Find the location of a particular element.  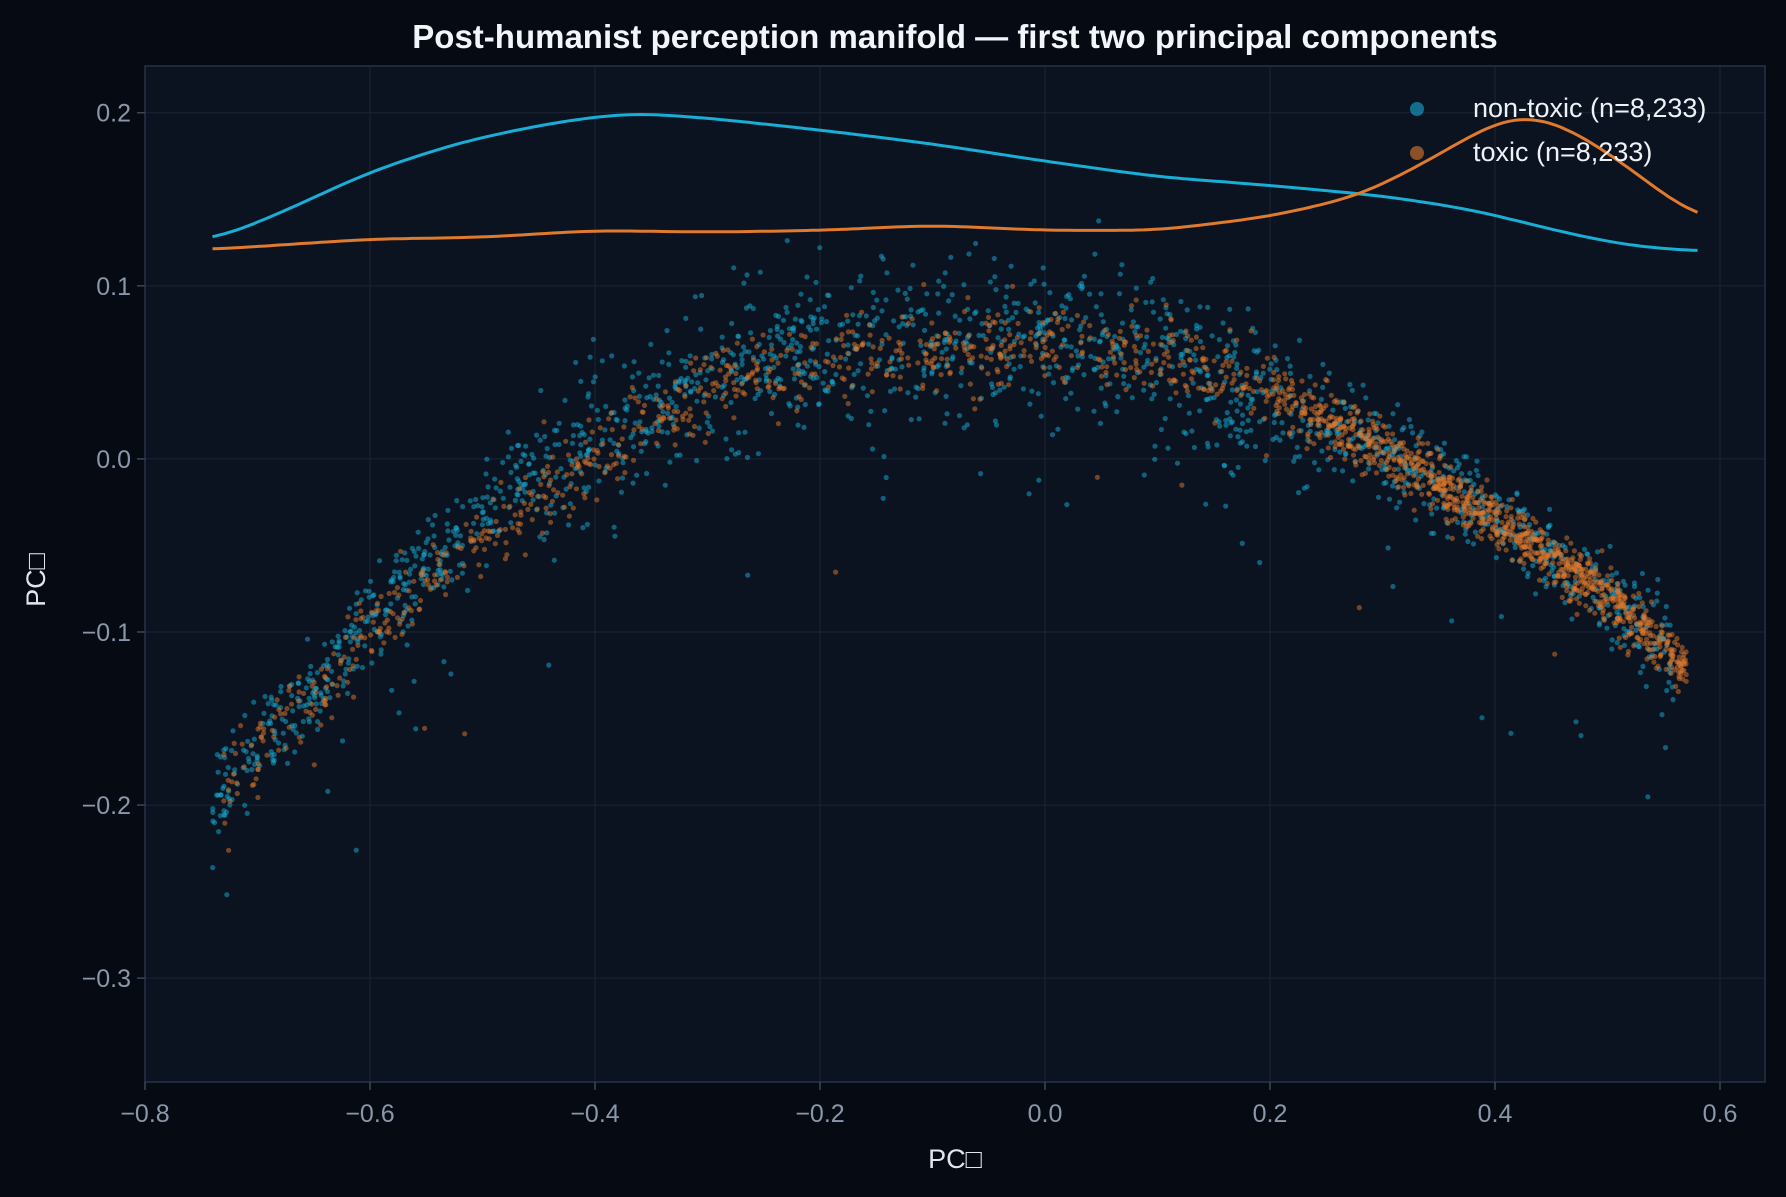

x-tick-label: −0.2 is located at coordinates (819, 1114).